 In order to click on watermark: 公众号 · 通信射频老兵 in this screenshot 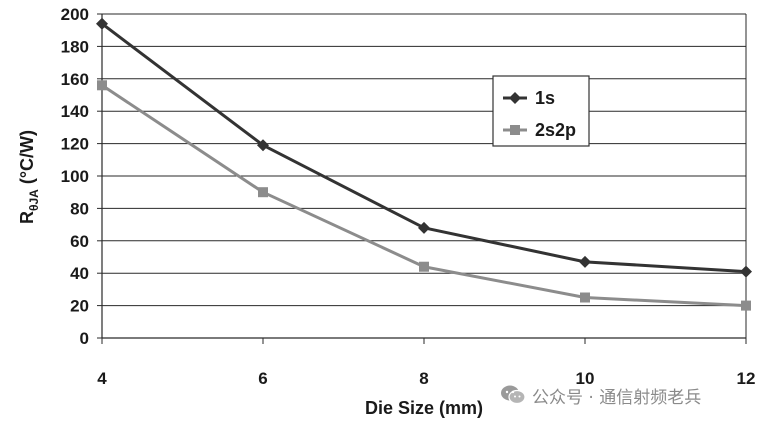, I will do `click(601, 395)`.